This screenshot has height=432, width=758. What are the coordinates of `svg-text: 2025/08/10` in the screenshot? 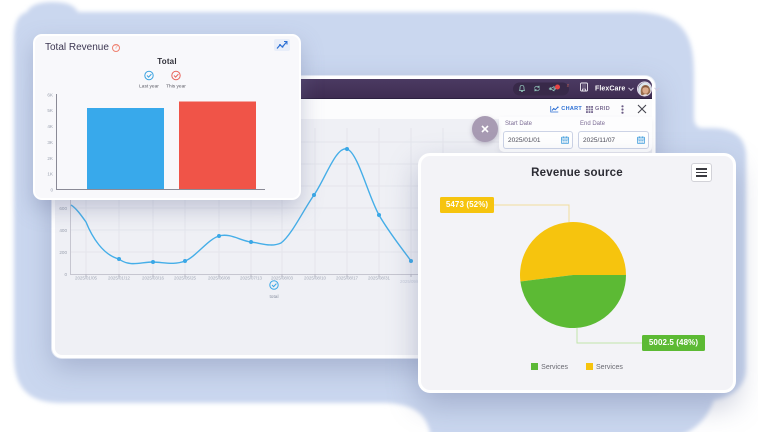 It's located at (315, 278).